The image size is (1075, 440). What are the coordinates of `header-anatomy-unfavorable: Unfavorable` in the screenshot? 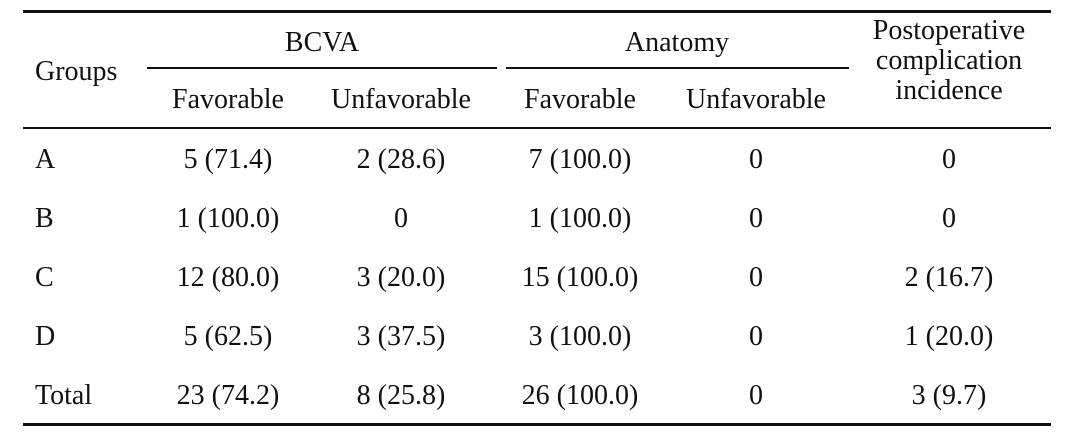 It's located at (756, 99).